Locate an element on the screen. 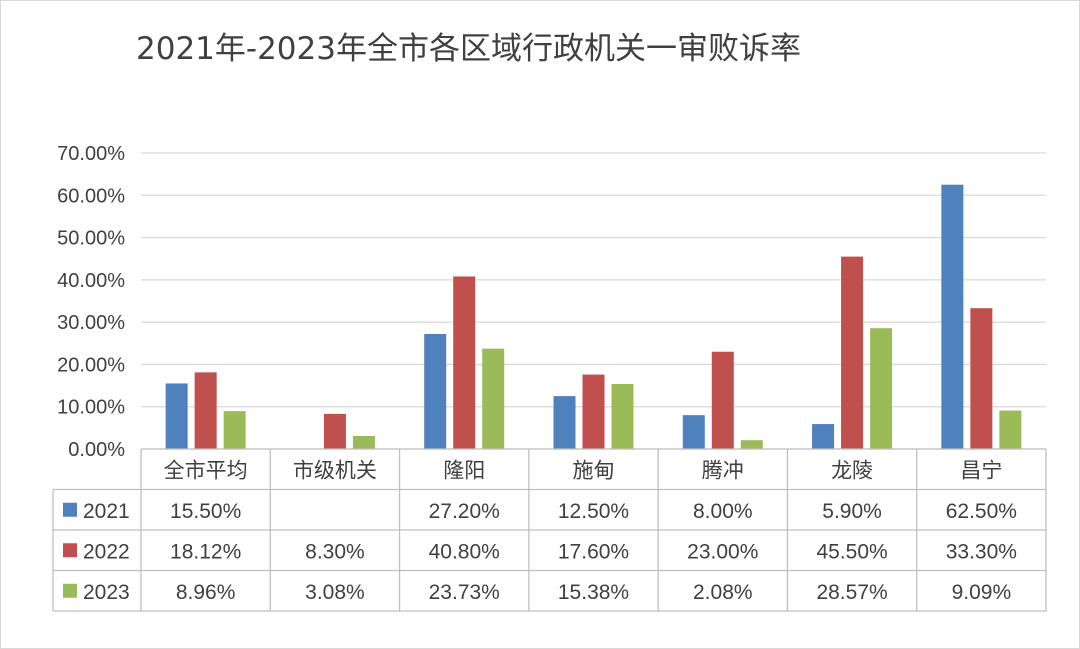 Image resolution: width=1080 pixels, height=649 pixels. y-tick-label: 10.00% is located at coordinates (91, 408).